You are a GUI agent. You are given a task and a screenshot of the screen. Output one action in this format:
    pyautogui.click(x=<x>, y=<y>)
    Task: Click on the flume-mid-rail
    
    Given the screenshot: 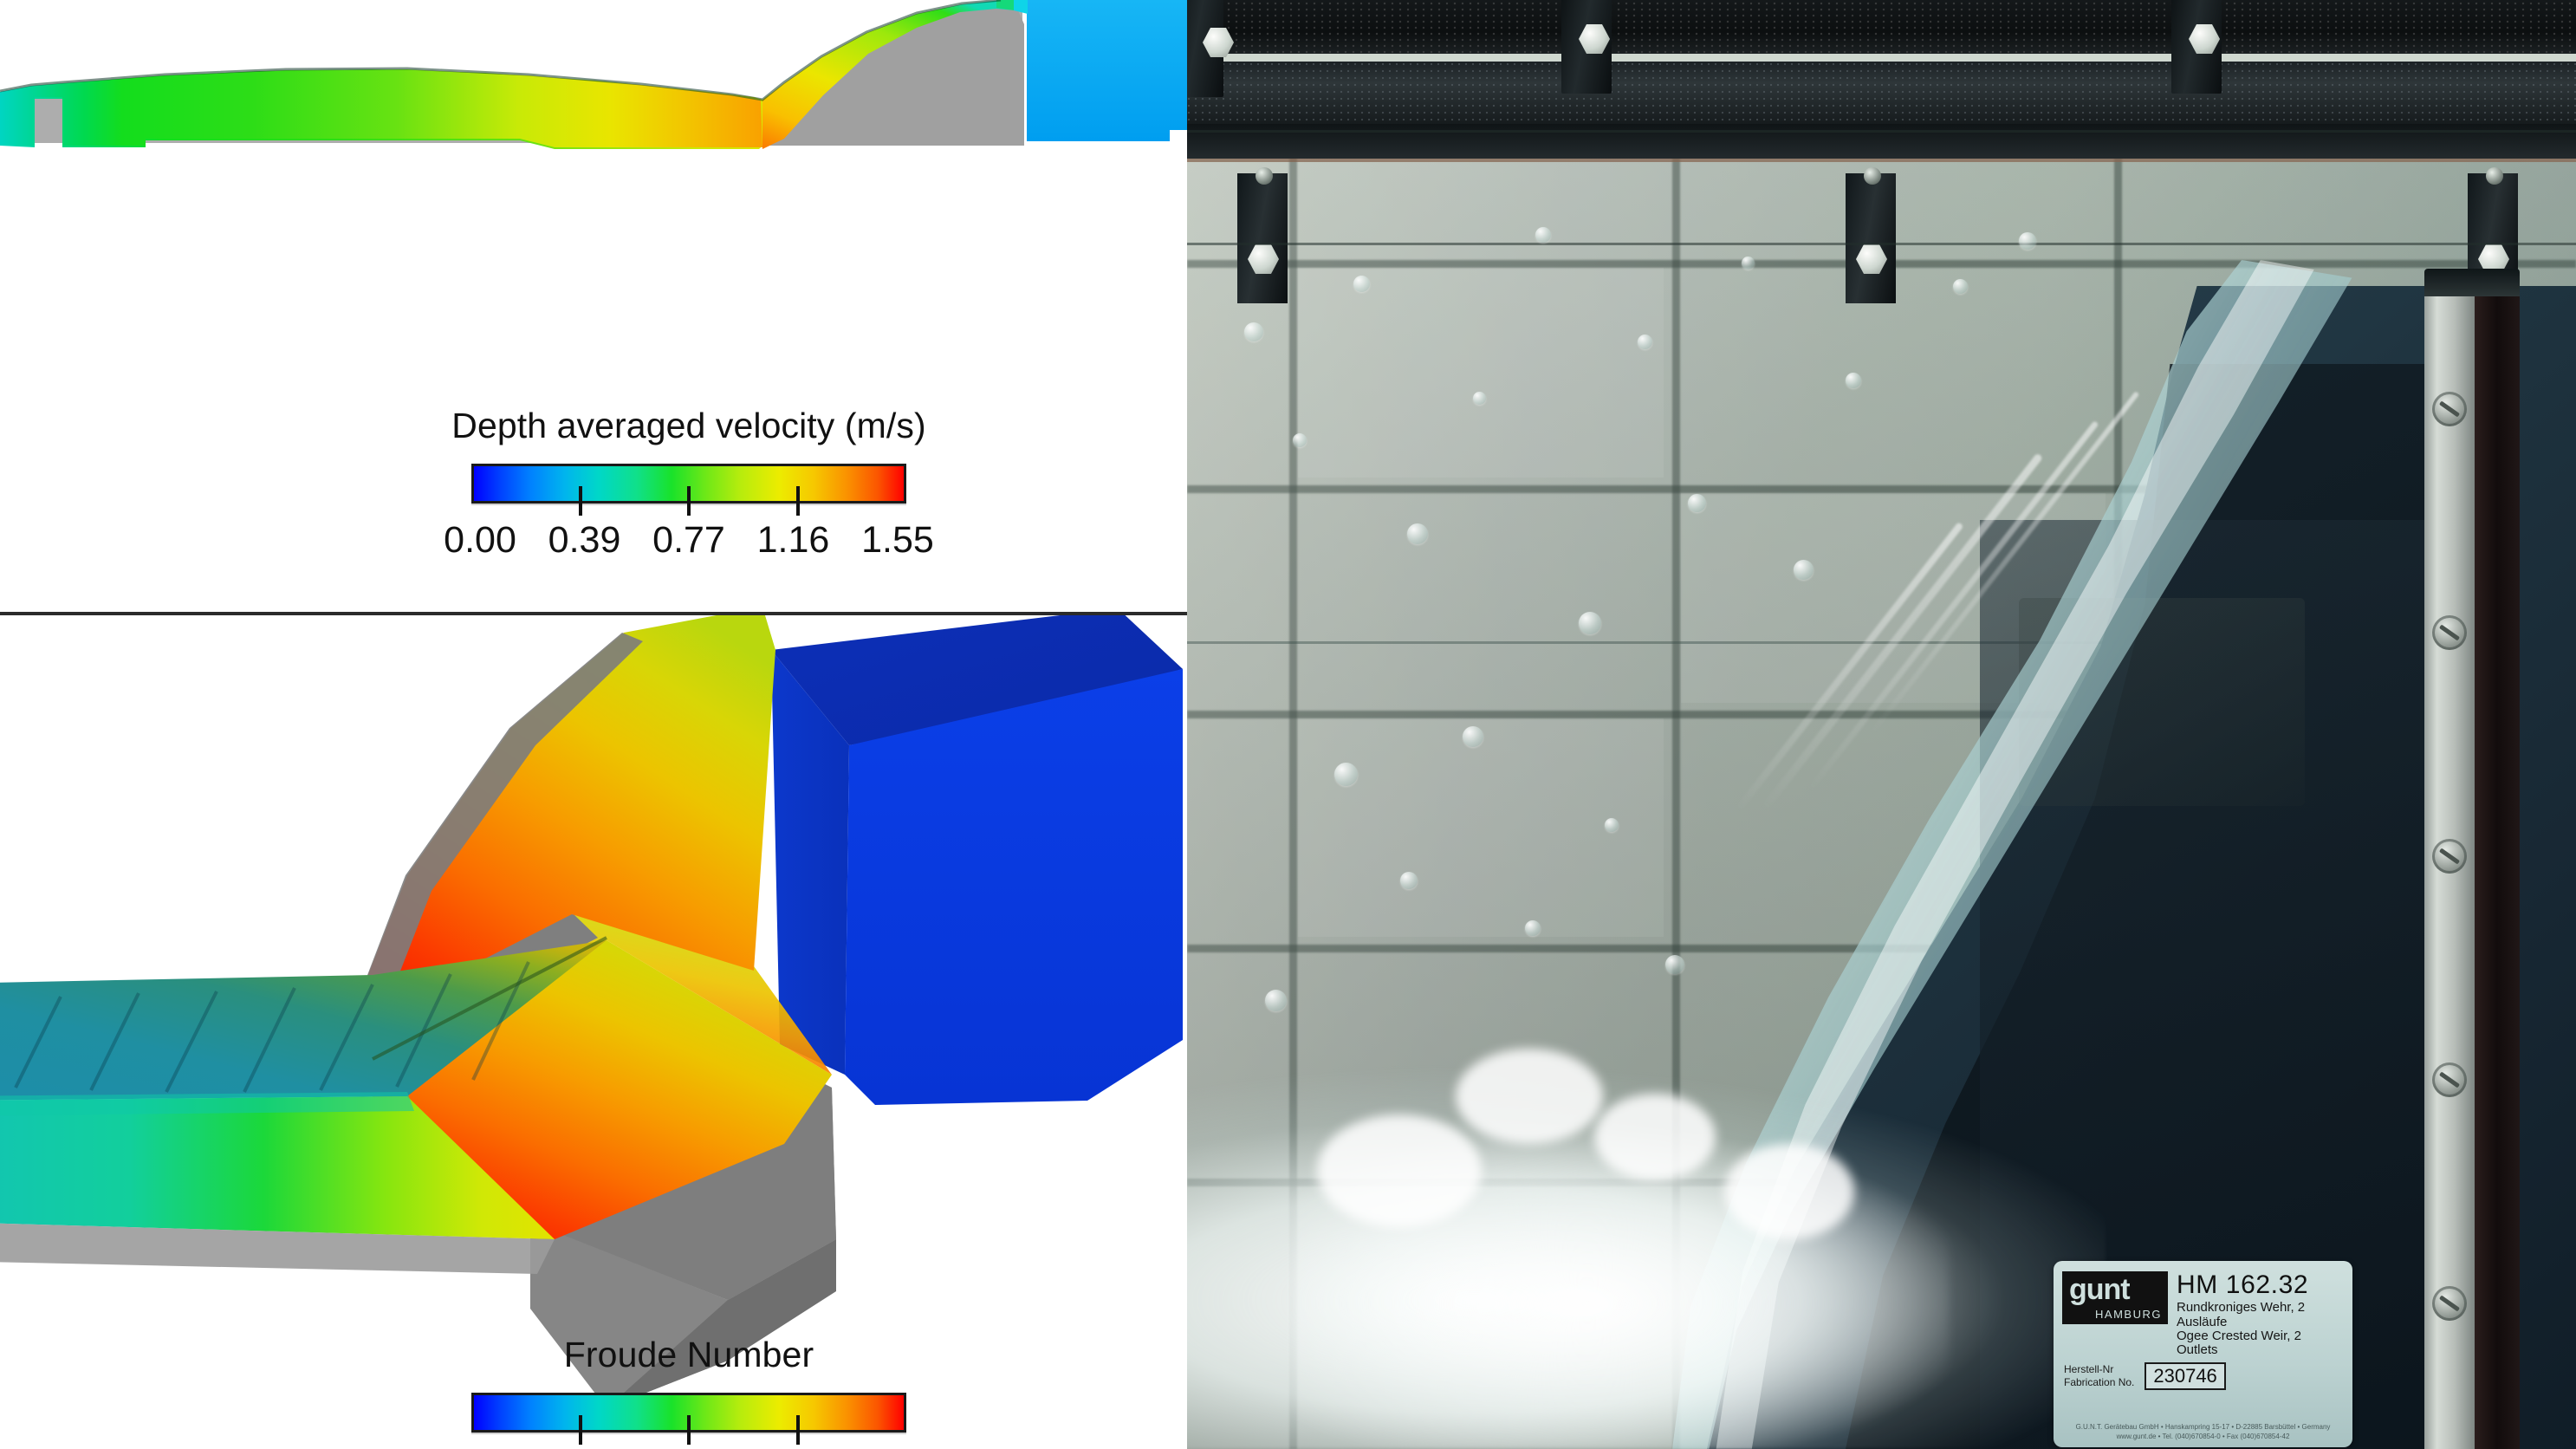 What is the action you would take?
    pyautogui.click(x=1882, y=93)
    